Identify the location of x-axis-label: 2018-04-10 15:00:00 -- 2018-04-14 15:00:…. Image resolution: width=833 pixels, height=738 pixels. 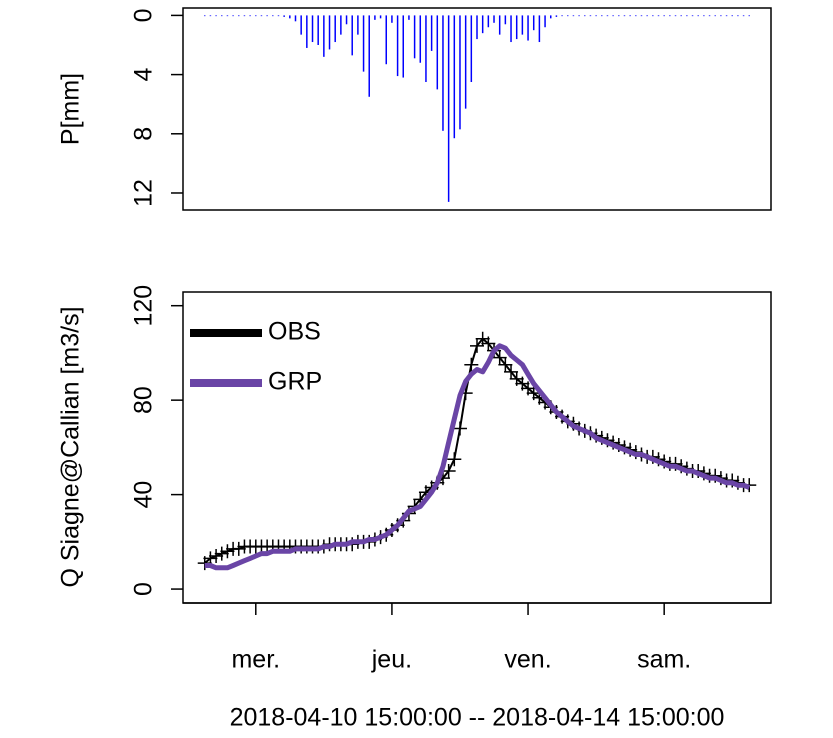
(477, 718).